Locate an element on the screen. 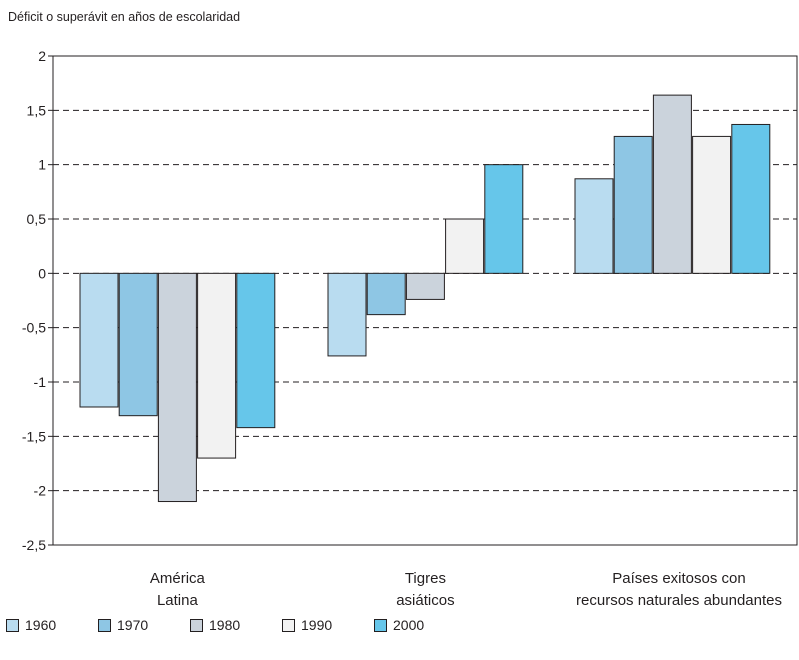  y-tick-label: -2,5 is located at coordinates (34, 545).